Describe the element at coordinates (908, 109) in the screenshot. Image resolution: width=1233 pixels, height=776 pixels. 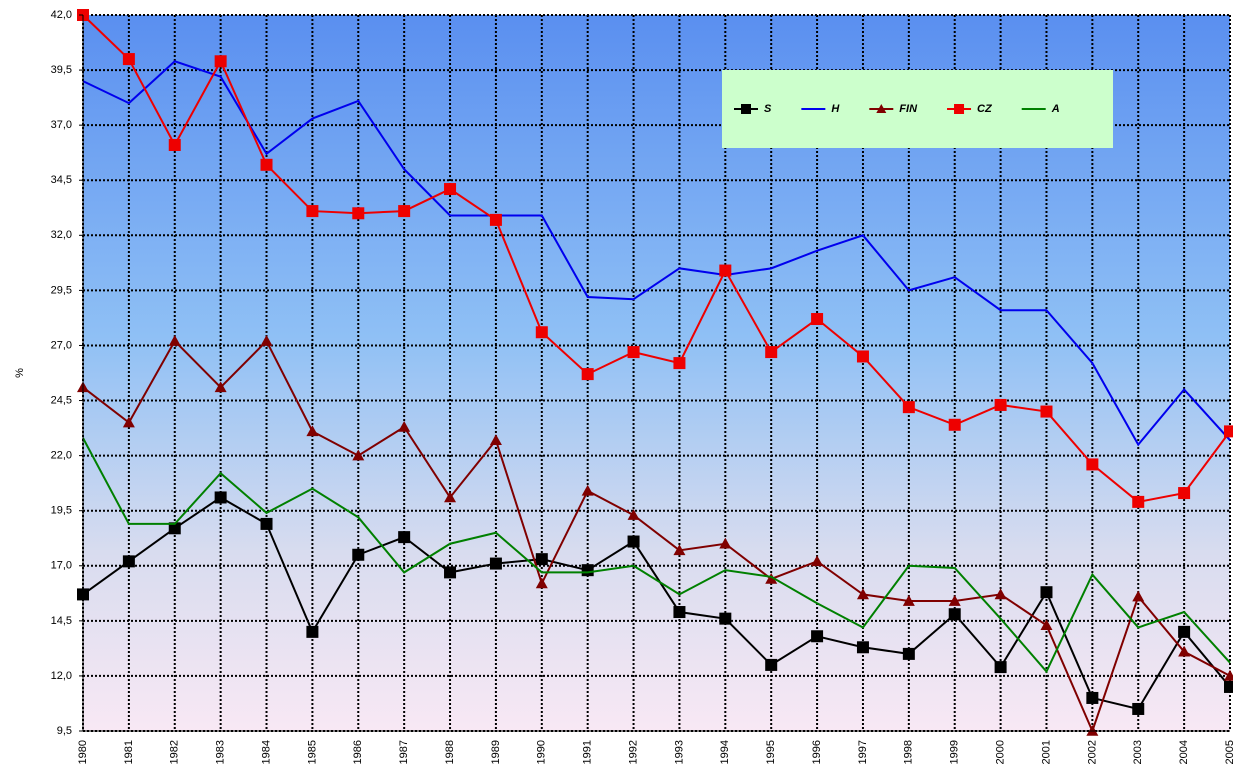
I see `legend-label: FIN` at that location.